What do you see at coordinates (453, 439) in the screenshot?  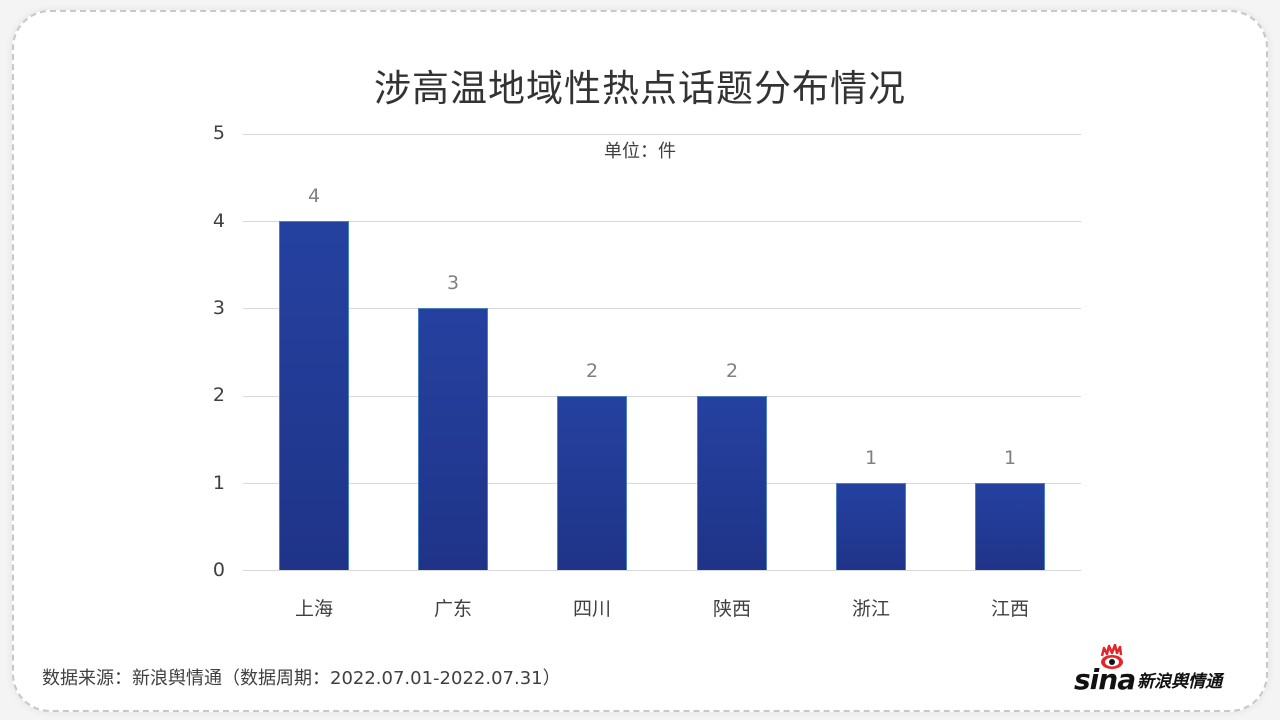 I see `bar-guangdong` at bounding box center [453, 439].